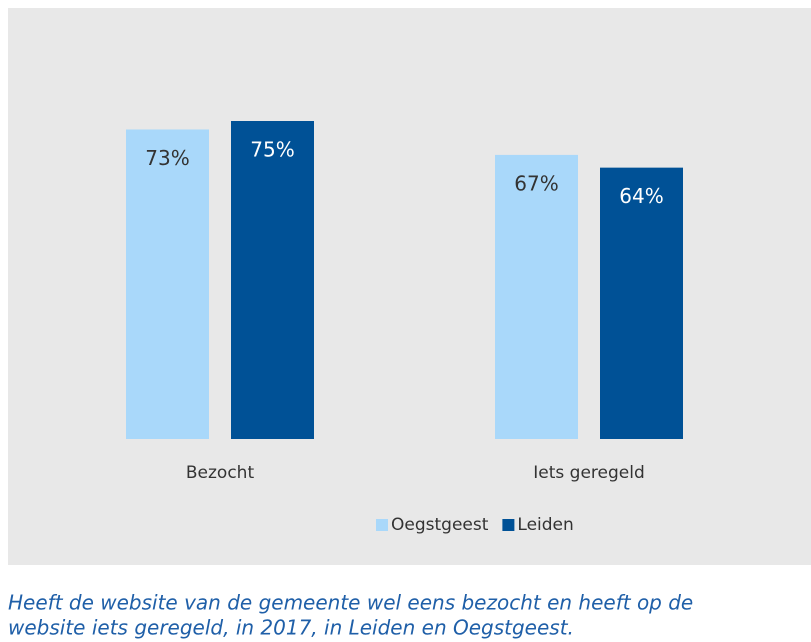 This screenshot has height=642, width=811. What do you see at coordinates (440, 525) in the screenshot?
I see `legend-label: Oegstgeest` at bounding box center [440, 525].